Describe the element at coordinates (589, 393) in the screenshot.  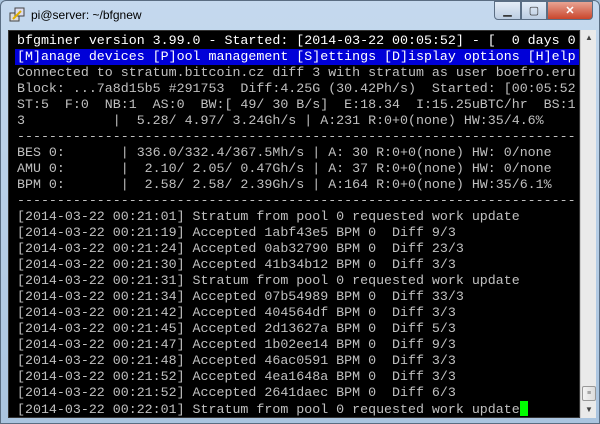
I see `scroll-thumb: ≡` at that location.